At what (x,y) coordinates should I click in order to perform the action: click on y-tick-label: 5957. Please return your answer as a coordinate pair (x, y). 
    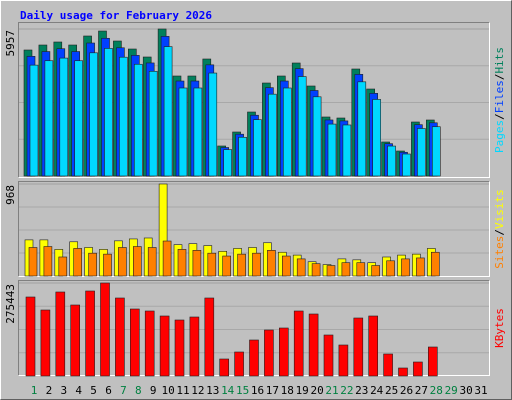
    Looking at the image, I should click on (10, 43).